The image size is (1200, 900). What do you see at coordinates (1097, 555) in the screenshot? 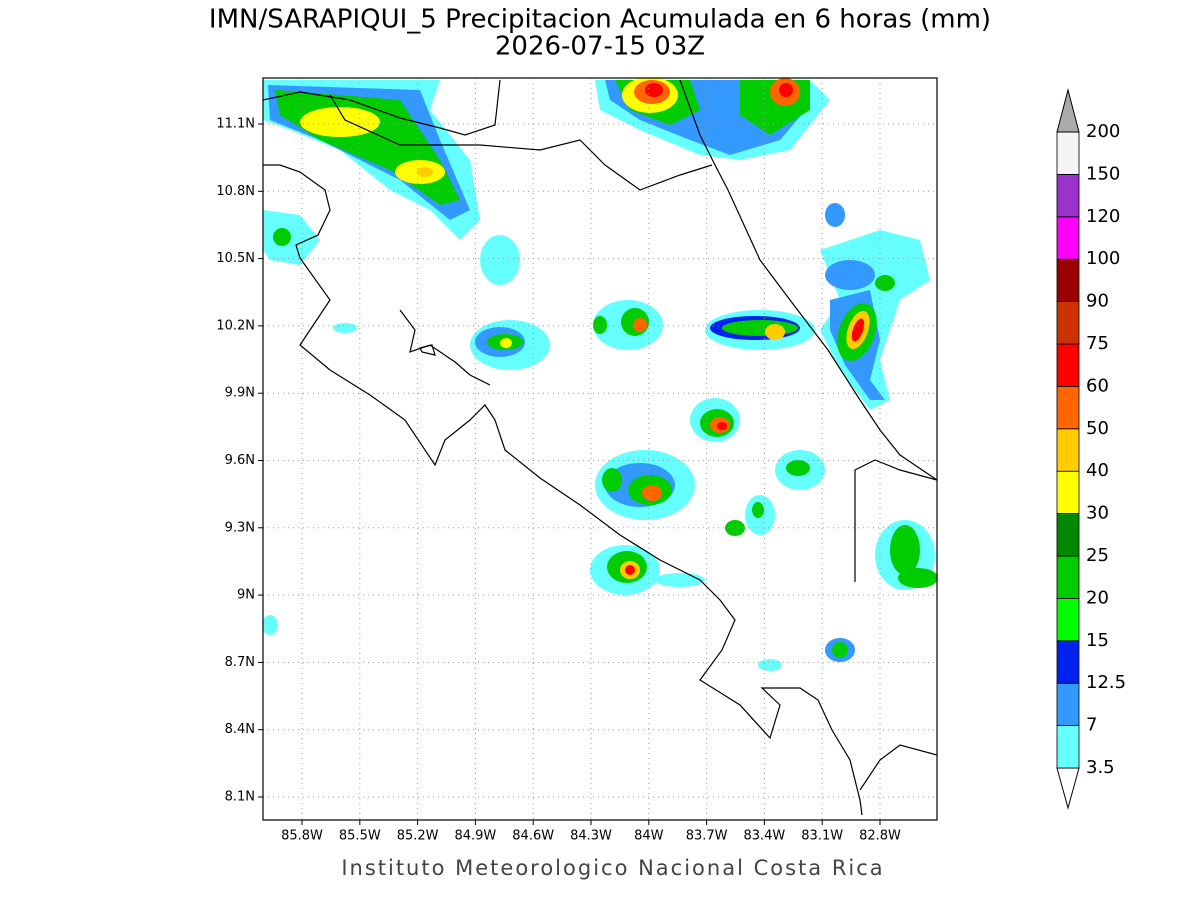
I see `colorbar-label: 25` at bounding box center [1097, 555].